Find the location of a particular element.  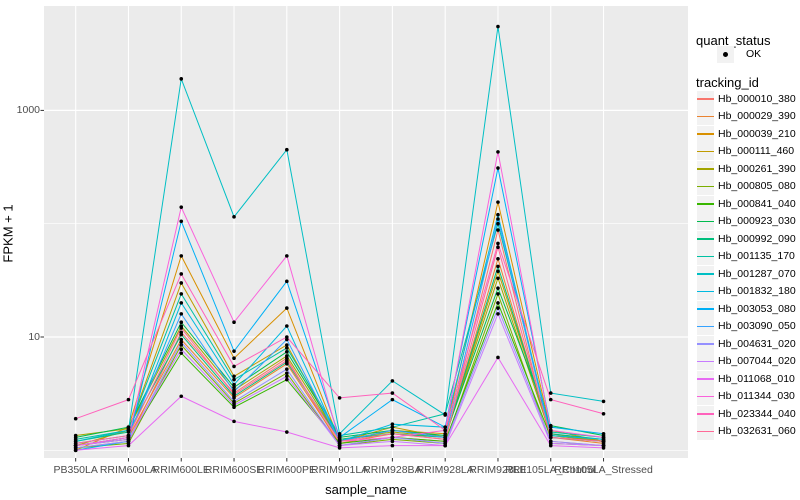

legend-item-label: Hb_000010_380 is located at coordinates (757, 98).